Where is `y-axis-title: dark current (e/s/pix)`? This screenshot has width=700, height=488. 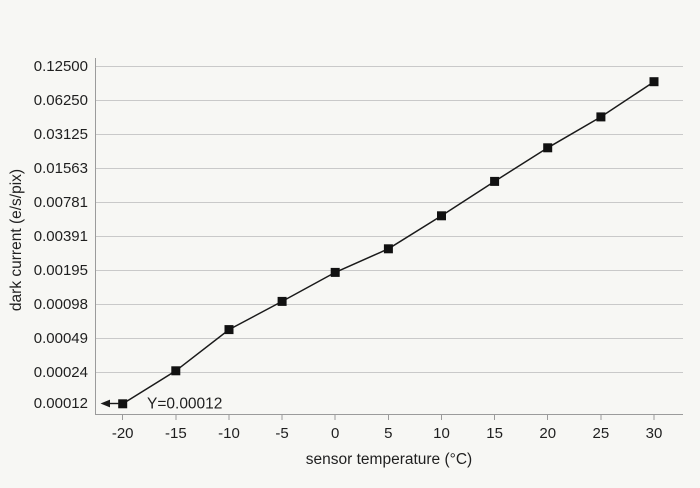
y-axis-title: dark current (e/s/pix) is located at coordinates (16, 240).